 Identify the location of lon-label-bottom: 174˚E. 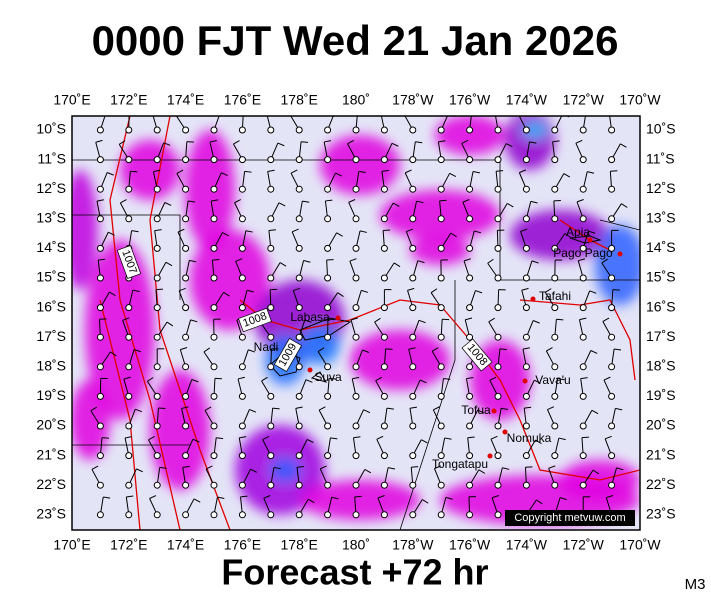
(185, 545).